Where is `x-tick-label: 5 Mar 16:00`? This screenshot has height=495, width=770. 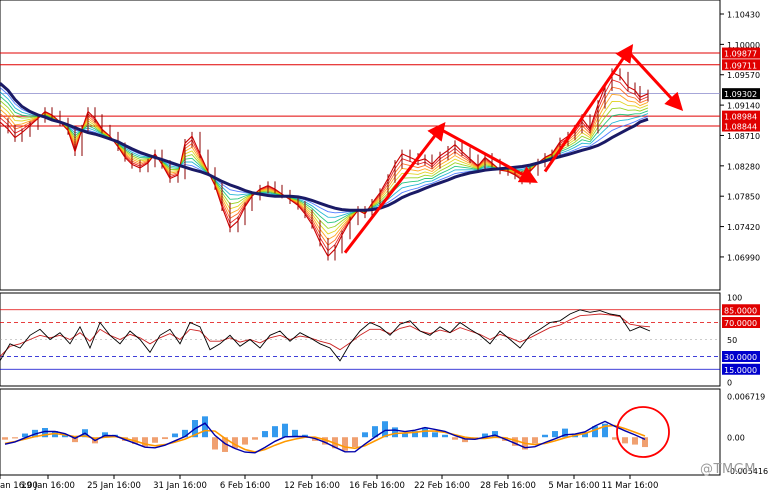
x-tick-label: 5 Mar 16:00 is located at coordinates (573, 486).